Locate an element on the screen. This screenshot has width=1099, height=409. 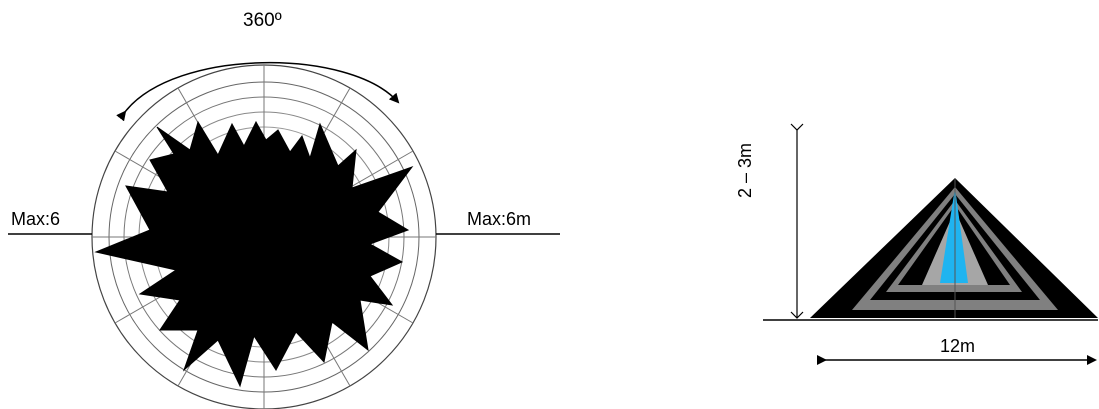
left-max-label: Max:6 is located at coordinates (36, 219).